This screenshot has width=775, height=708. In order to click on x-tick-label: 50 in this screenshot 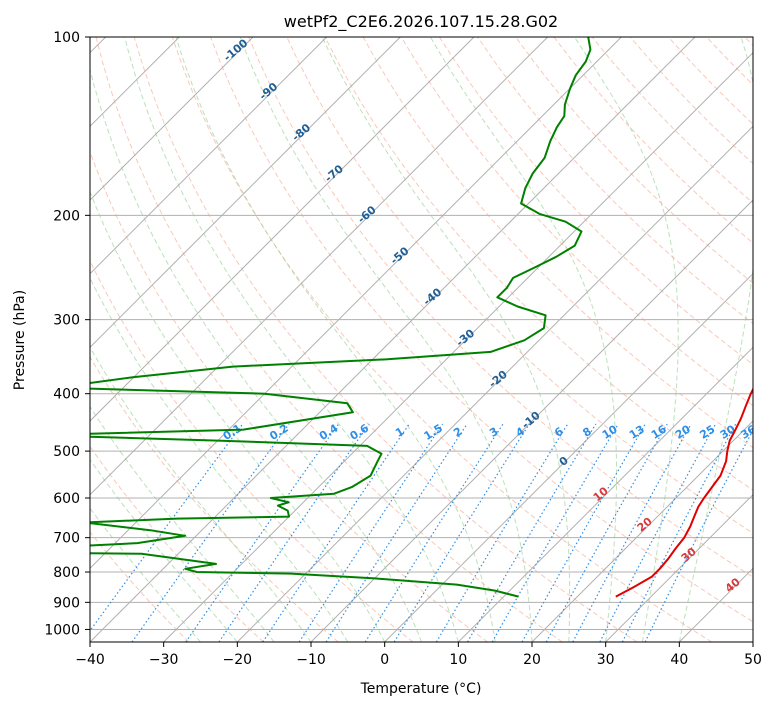, I will do `click(753, 660)`.